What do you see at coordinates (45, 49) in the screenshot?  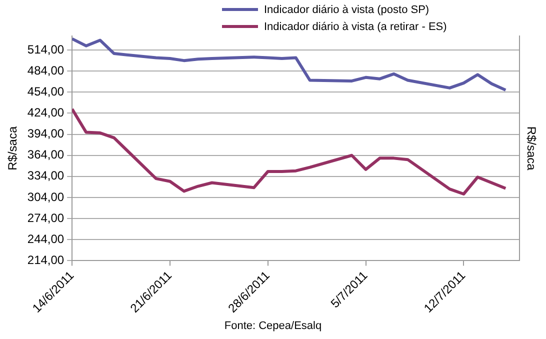 I see `y-tick-label: 514,00` at bounding box center [45, 49].